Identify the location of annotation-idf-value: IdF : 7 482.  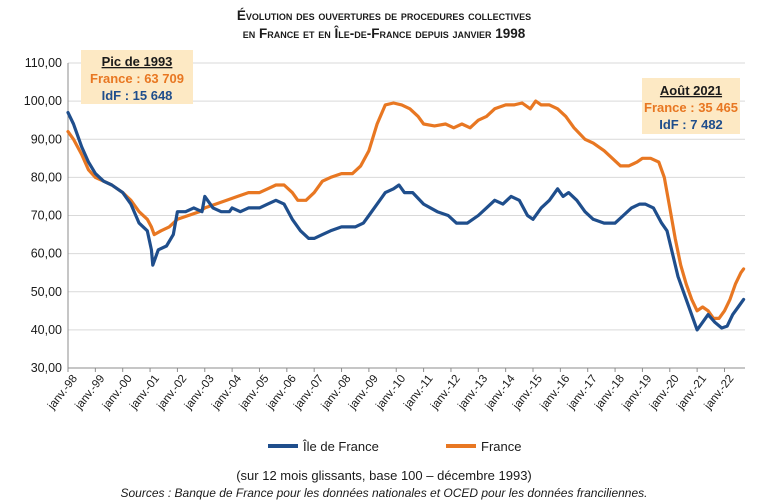
(691, 124).